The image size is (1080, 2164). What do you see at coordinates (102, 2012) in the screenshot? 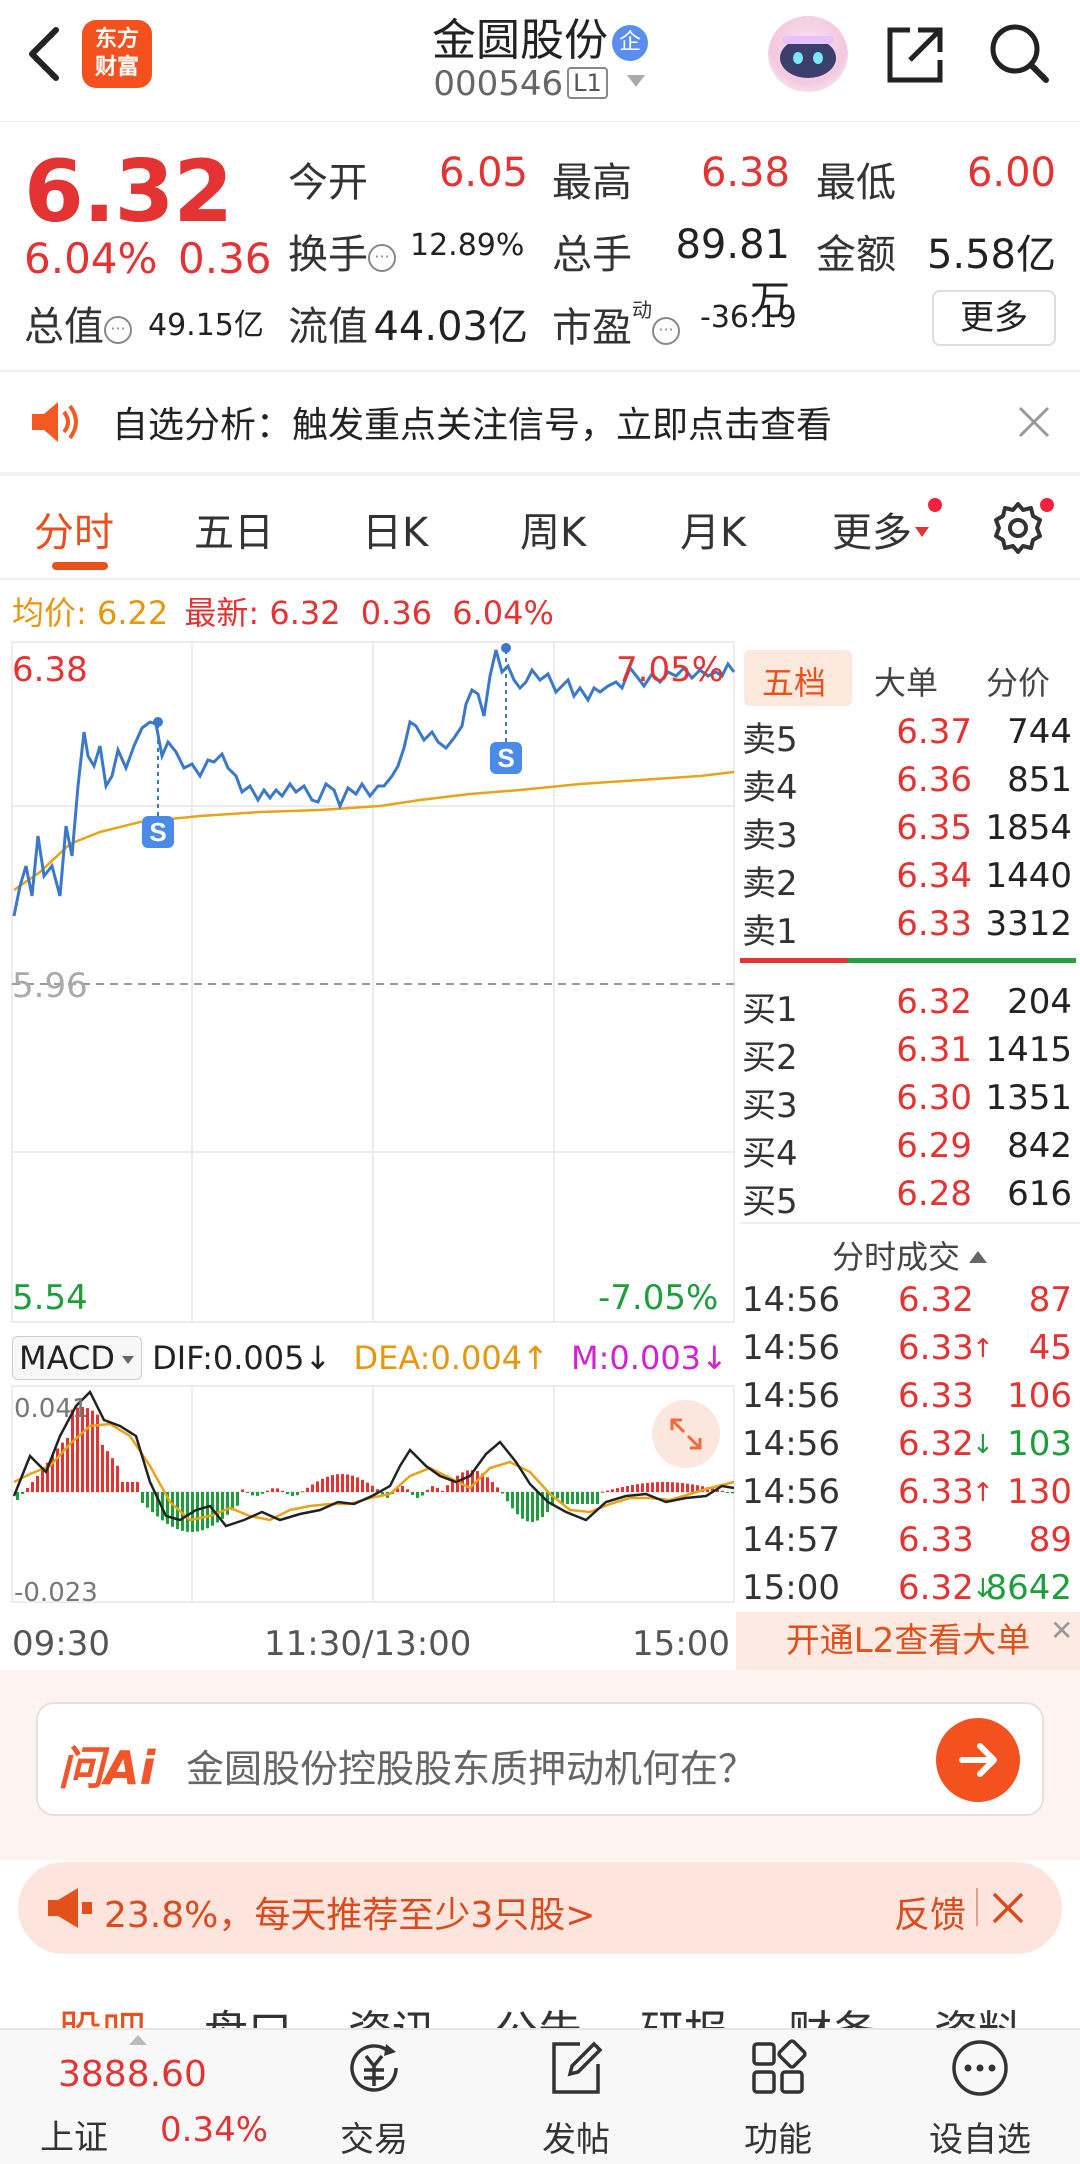
I see `tab-forum: 股吧` at bounding box center [102, 2012].